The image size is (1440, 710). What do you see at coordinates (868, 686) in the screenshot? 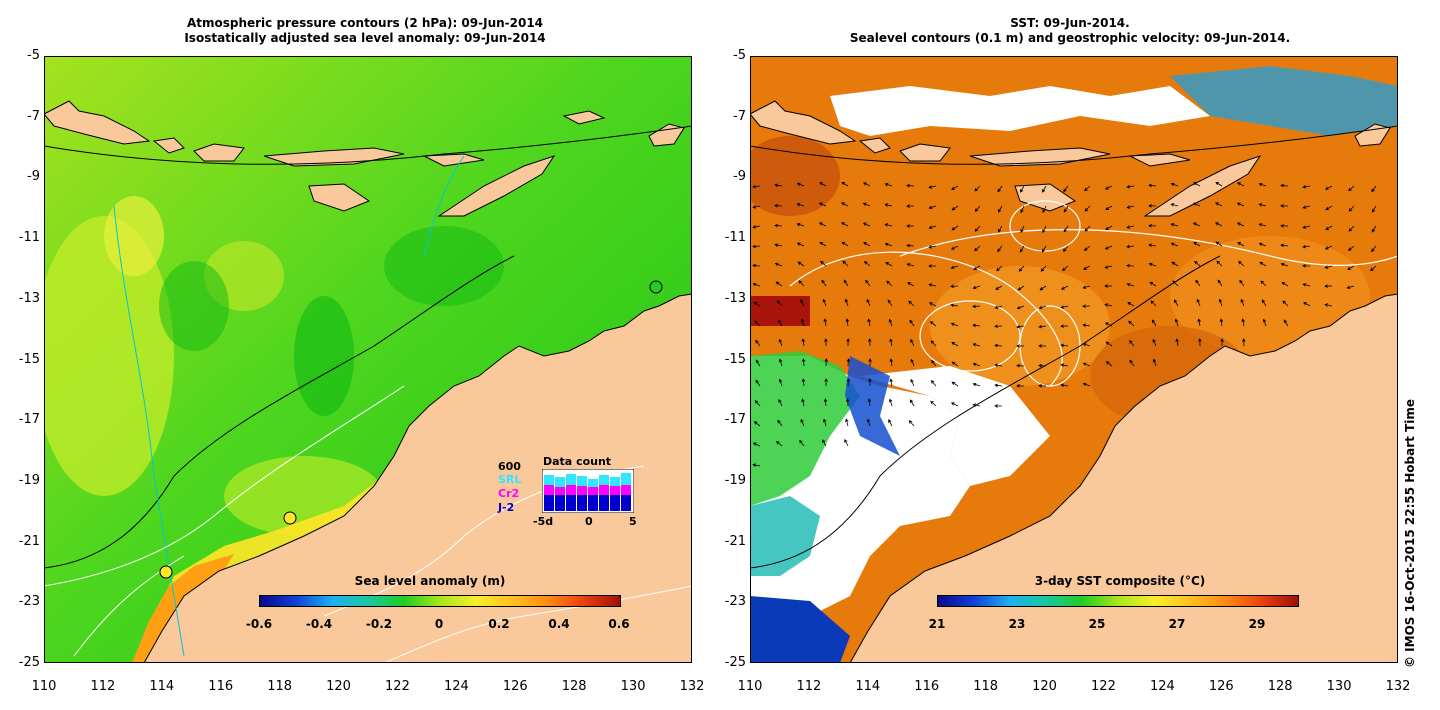
I see `lon-tick-label: 114` at bounding box center [868, 686].